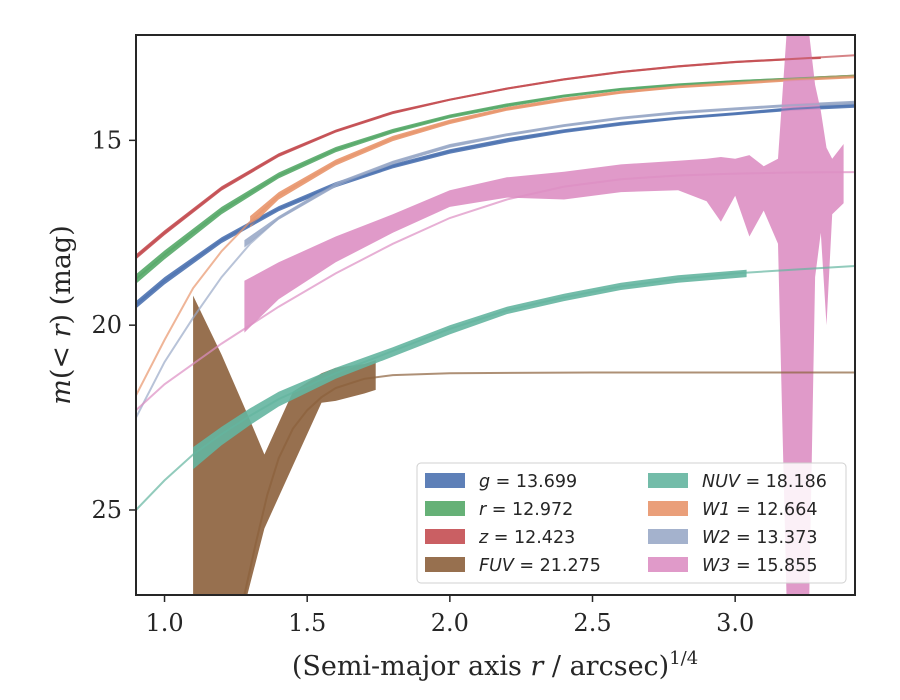 This screenshot has height=700, width=900. I want to click on x-tick-label: 2.5, so click(592, 623).